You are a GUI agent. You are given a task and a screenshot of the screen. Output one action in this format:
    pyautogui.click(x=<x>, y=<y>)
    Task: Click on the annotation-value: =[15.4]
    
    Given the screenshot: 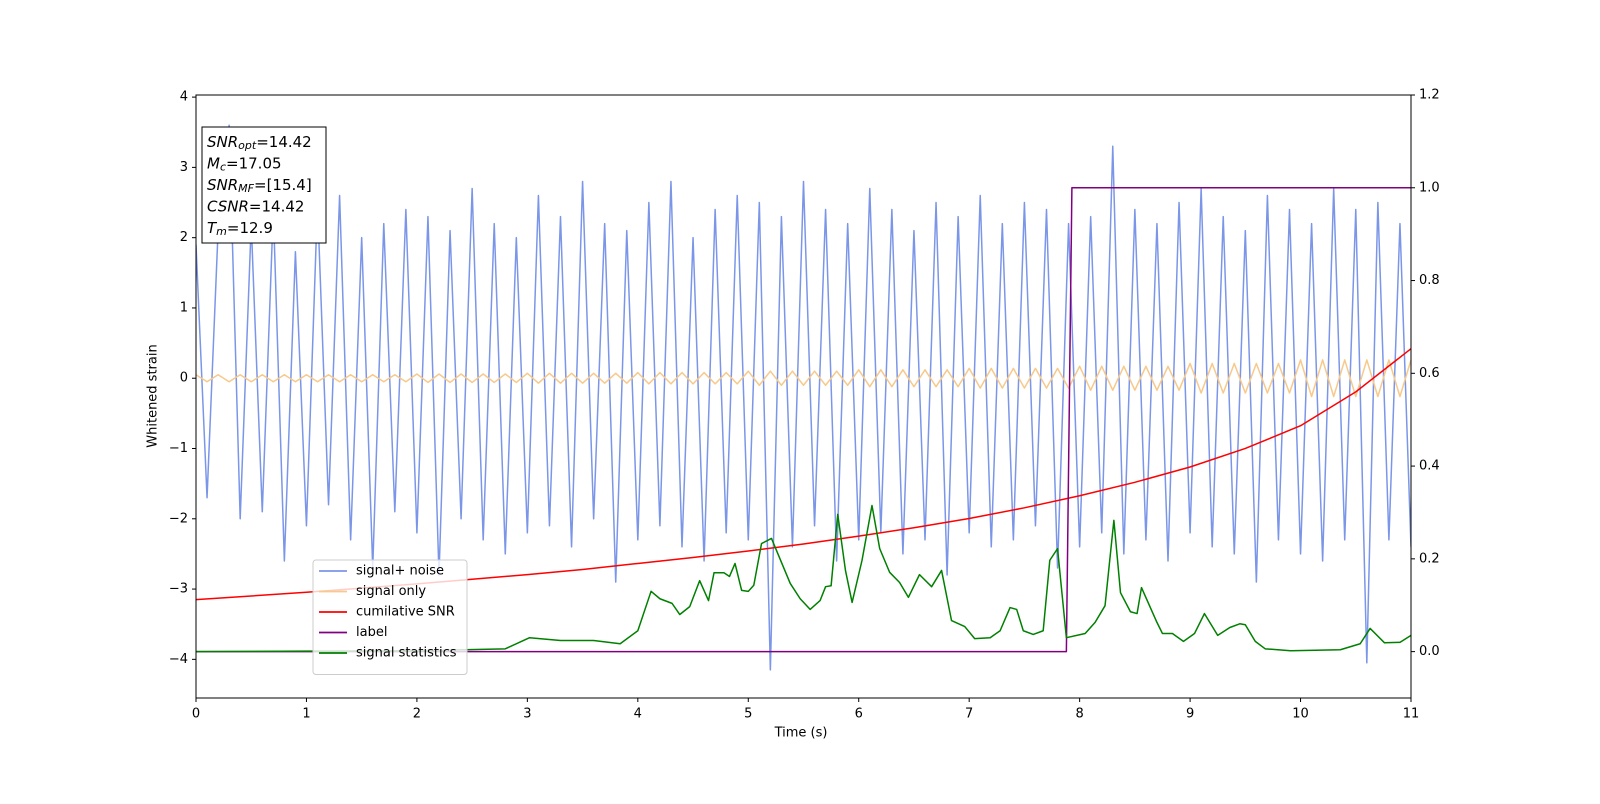 What is the action you would take?
    pyautogui.click(x=283, y=185)
    